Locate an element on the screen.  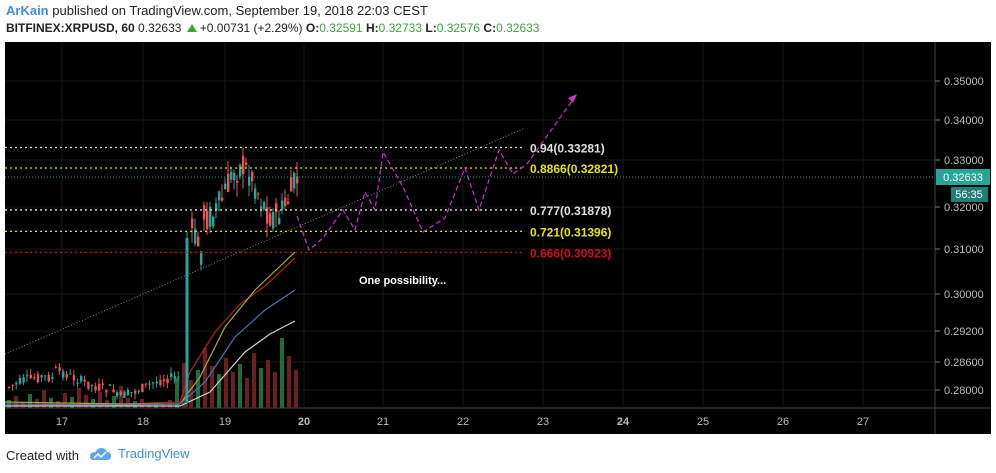
fib-level-label: 0.777(0.31878) is located at coordinates (570, 211).